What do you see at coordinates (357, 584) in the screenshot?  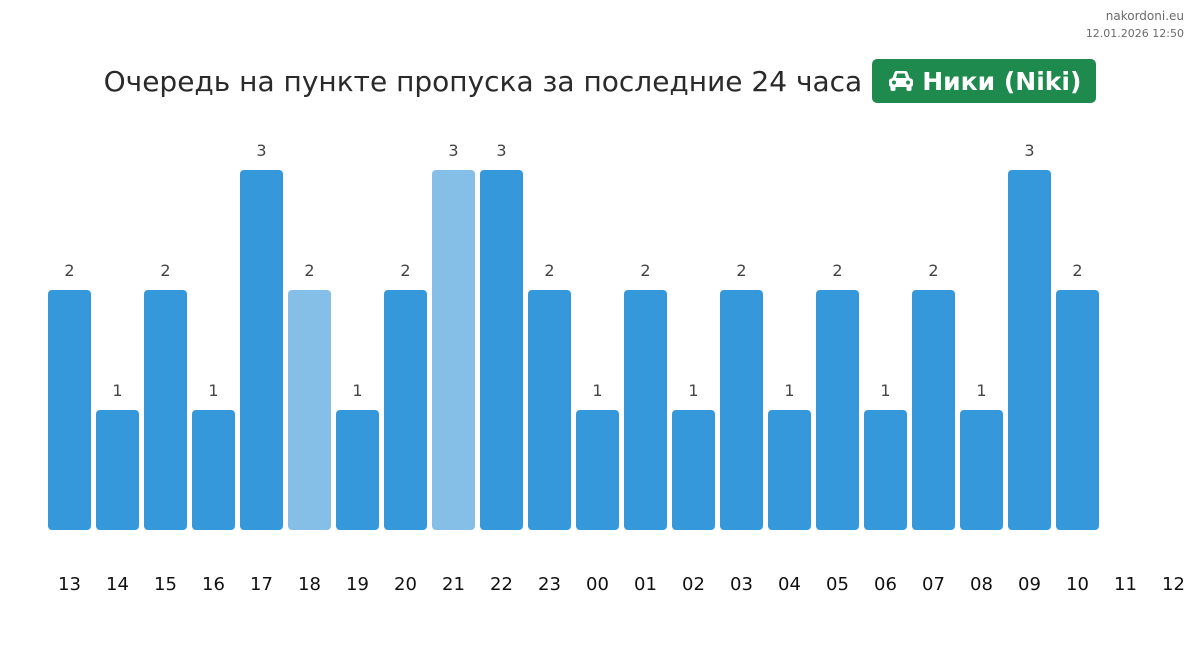 I see `x-tick-19: 19` at bounding box center [357, 584].